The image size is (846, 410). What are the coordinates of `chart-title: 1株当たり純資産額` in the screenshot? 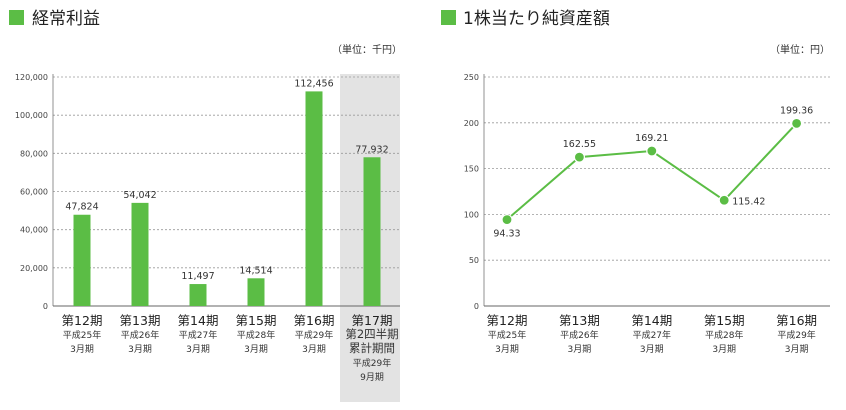 It's located at (536, 19).